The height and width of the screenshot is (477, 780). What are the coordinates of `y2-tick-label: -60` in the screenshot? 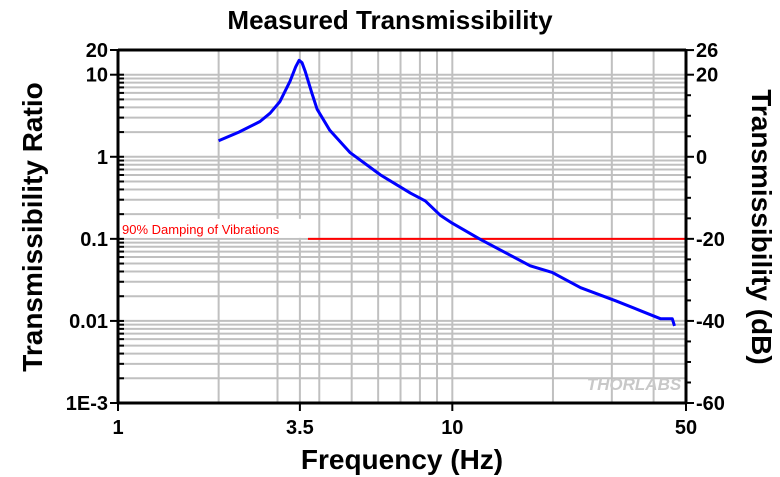 It's located at (710, 404).